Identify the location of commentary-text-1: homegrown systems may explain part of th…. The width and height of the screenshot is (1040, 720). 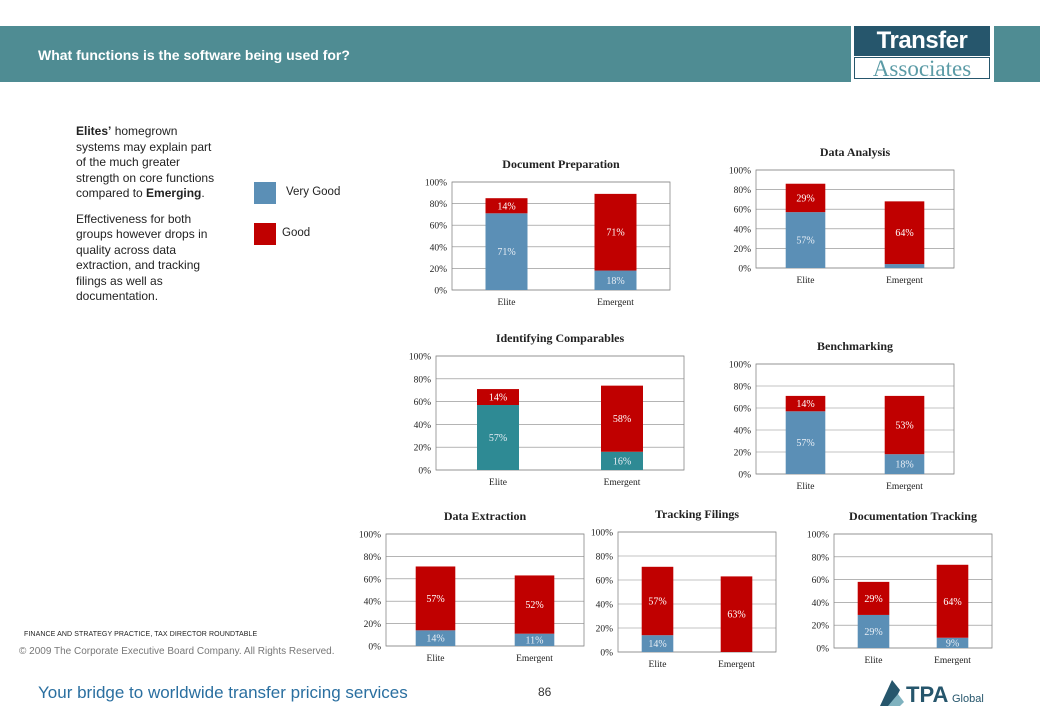
(145, 162).